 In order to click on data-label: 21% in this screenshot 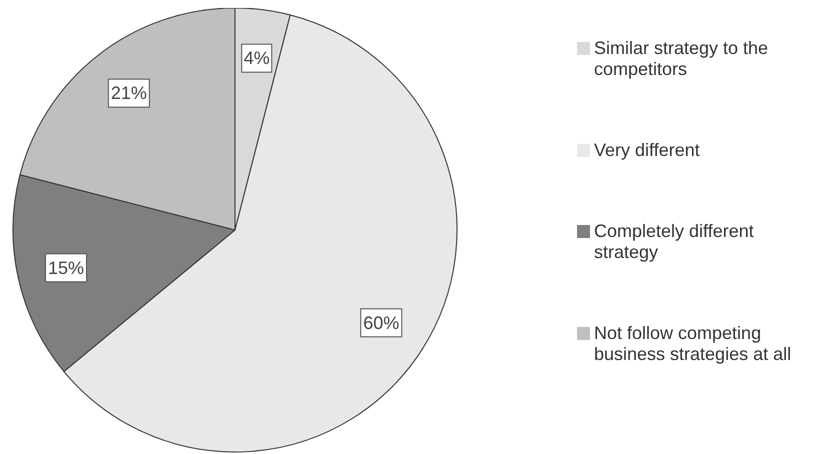, I will do `click(128, 93)`.